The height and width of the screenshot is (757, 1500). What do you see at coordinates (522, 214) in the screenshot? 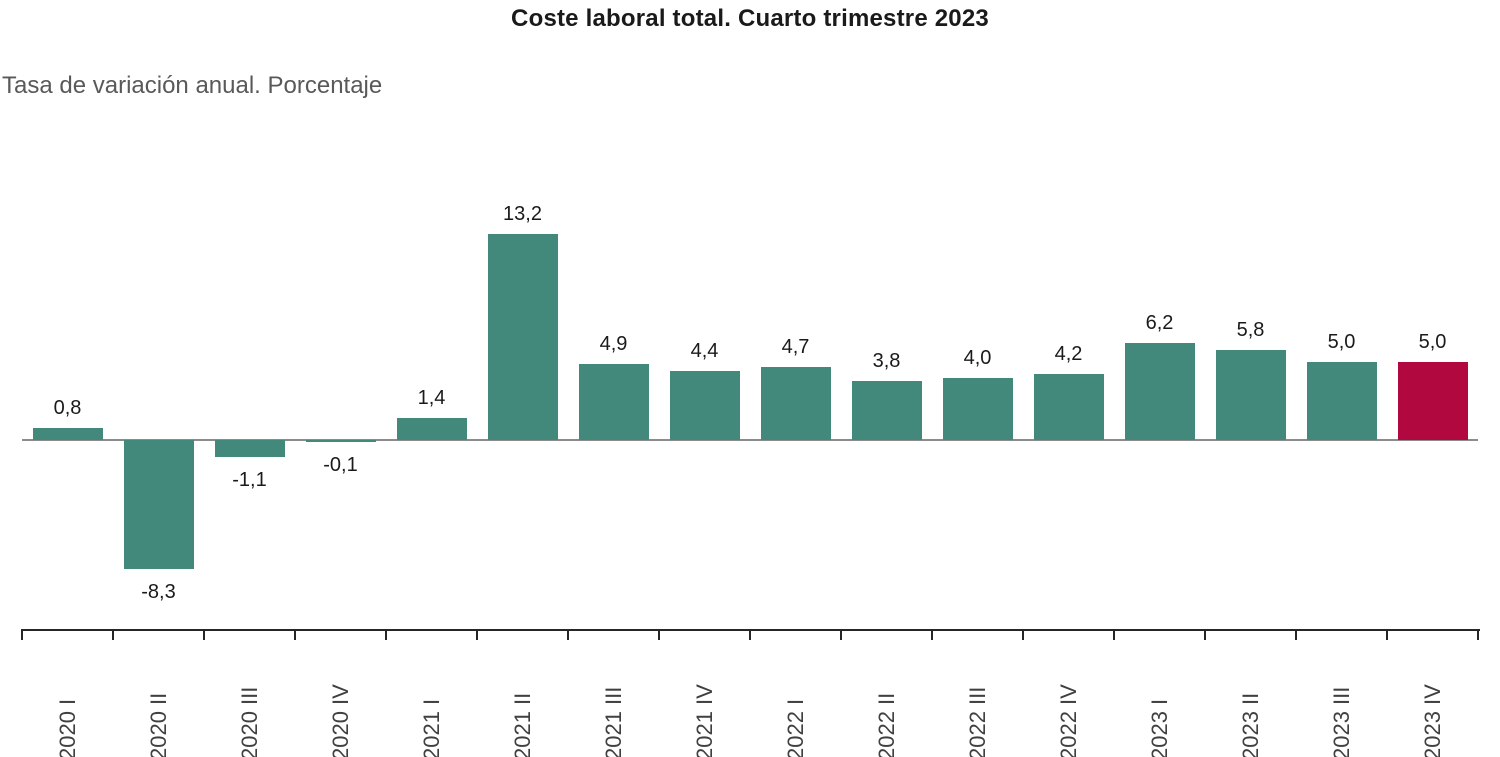
I see `bar-value-label: 13,2` at bounding box center [522, 214].